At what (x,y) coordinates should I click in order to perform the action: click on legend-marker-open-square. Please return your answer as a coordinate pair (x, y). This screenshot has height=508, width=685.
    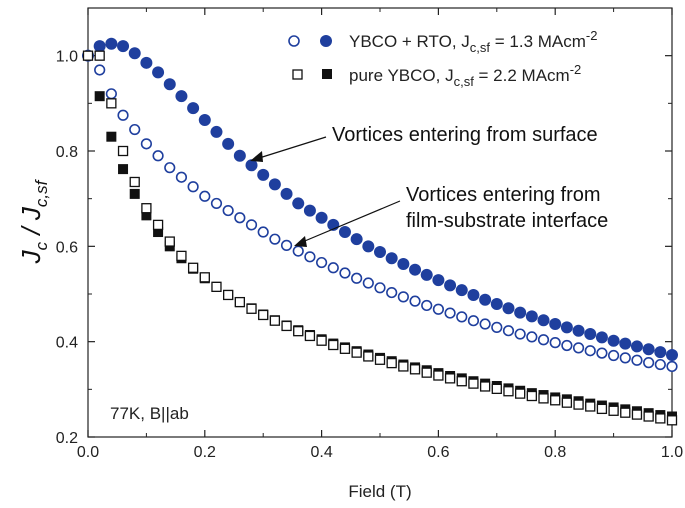
    Looking at the image, I should click on (297, 74).